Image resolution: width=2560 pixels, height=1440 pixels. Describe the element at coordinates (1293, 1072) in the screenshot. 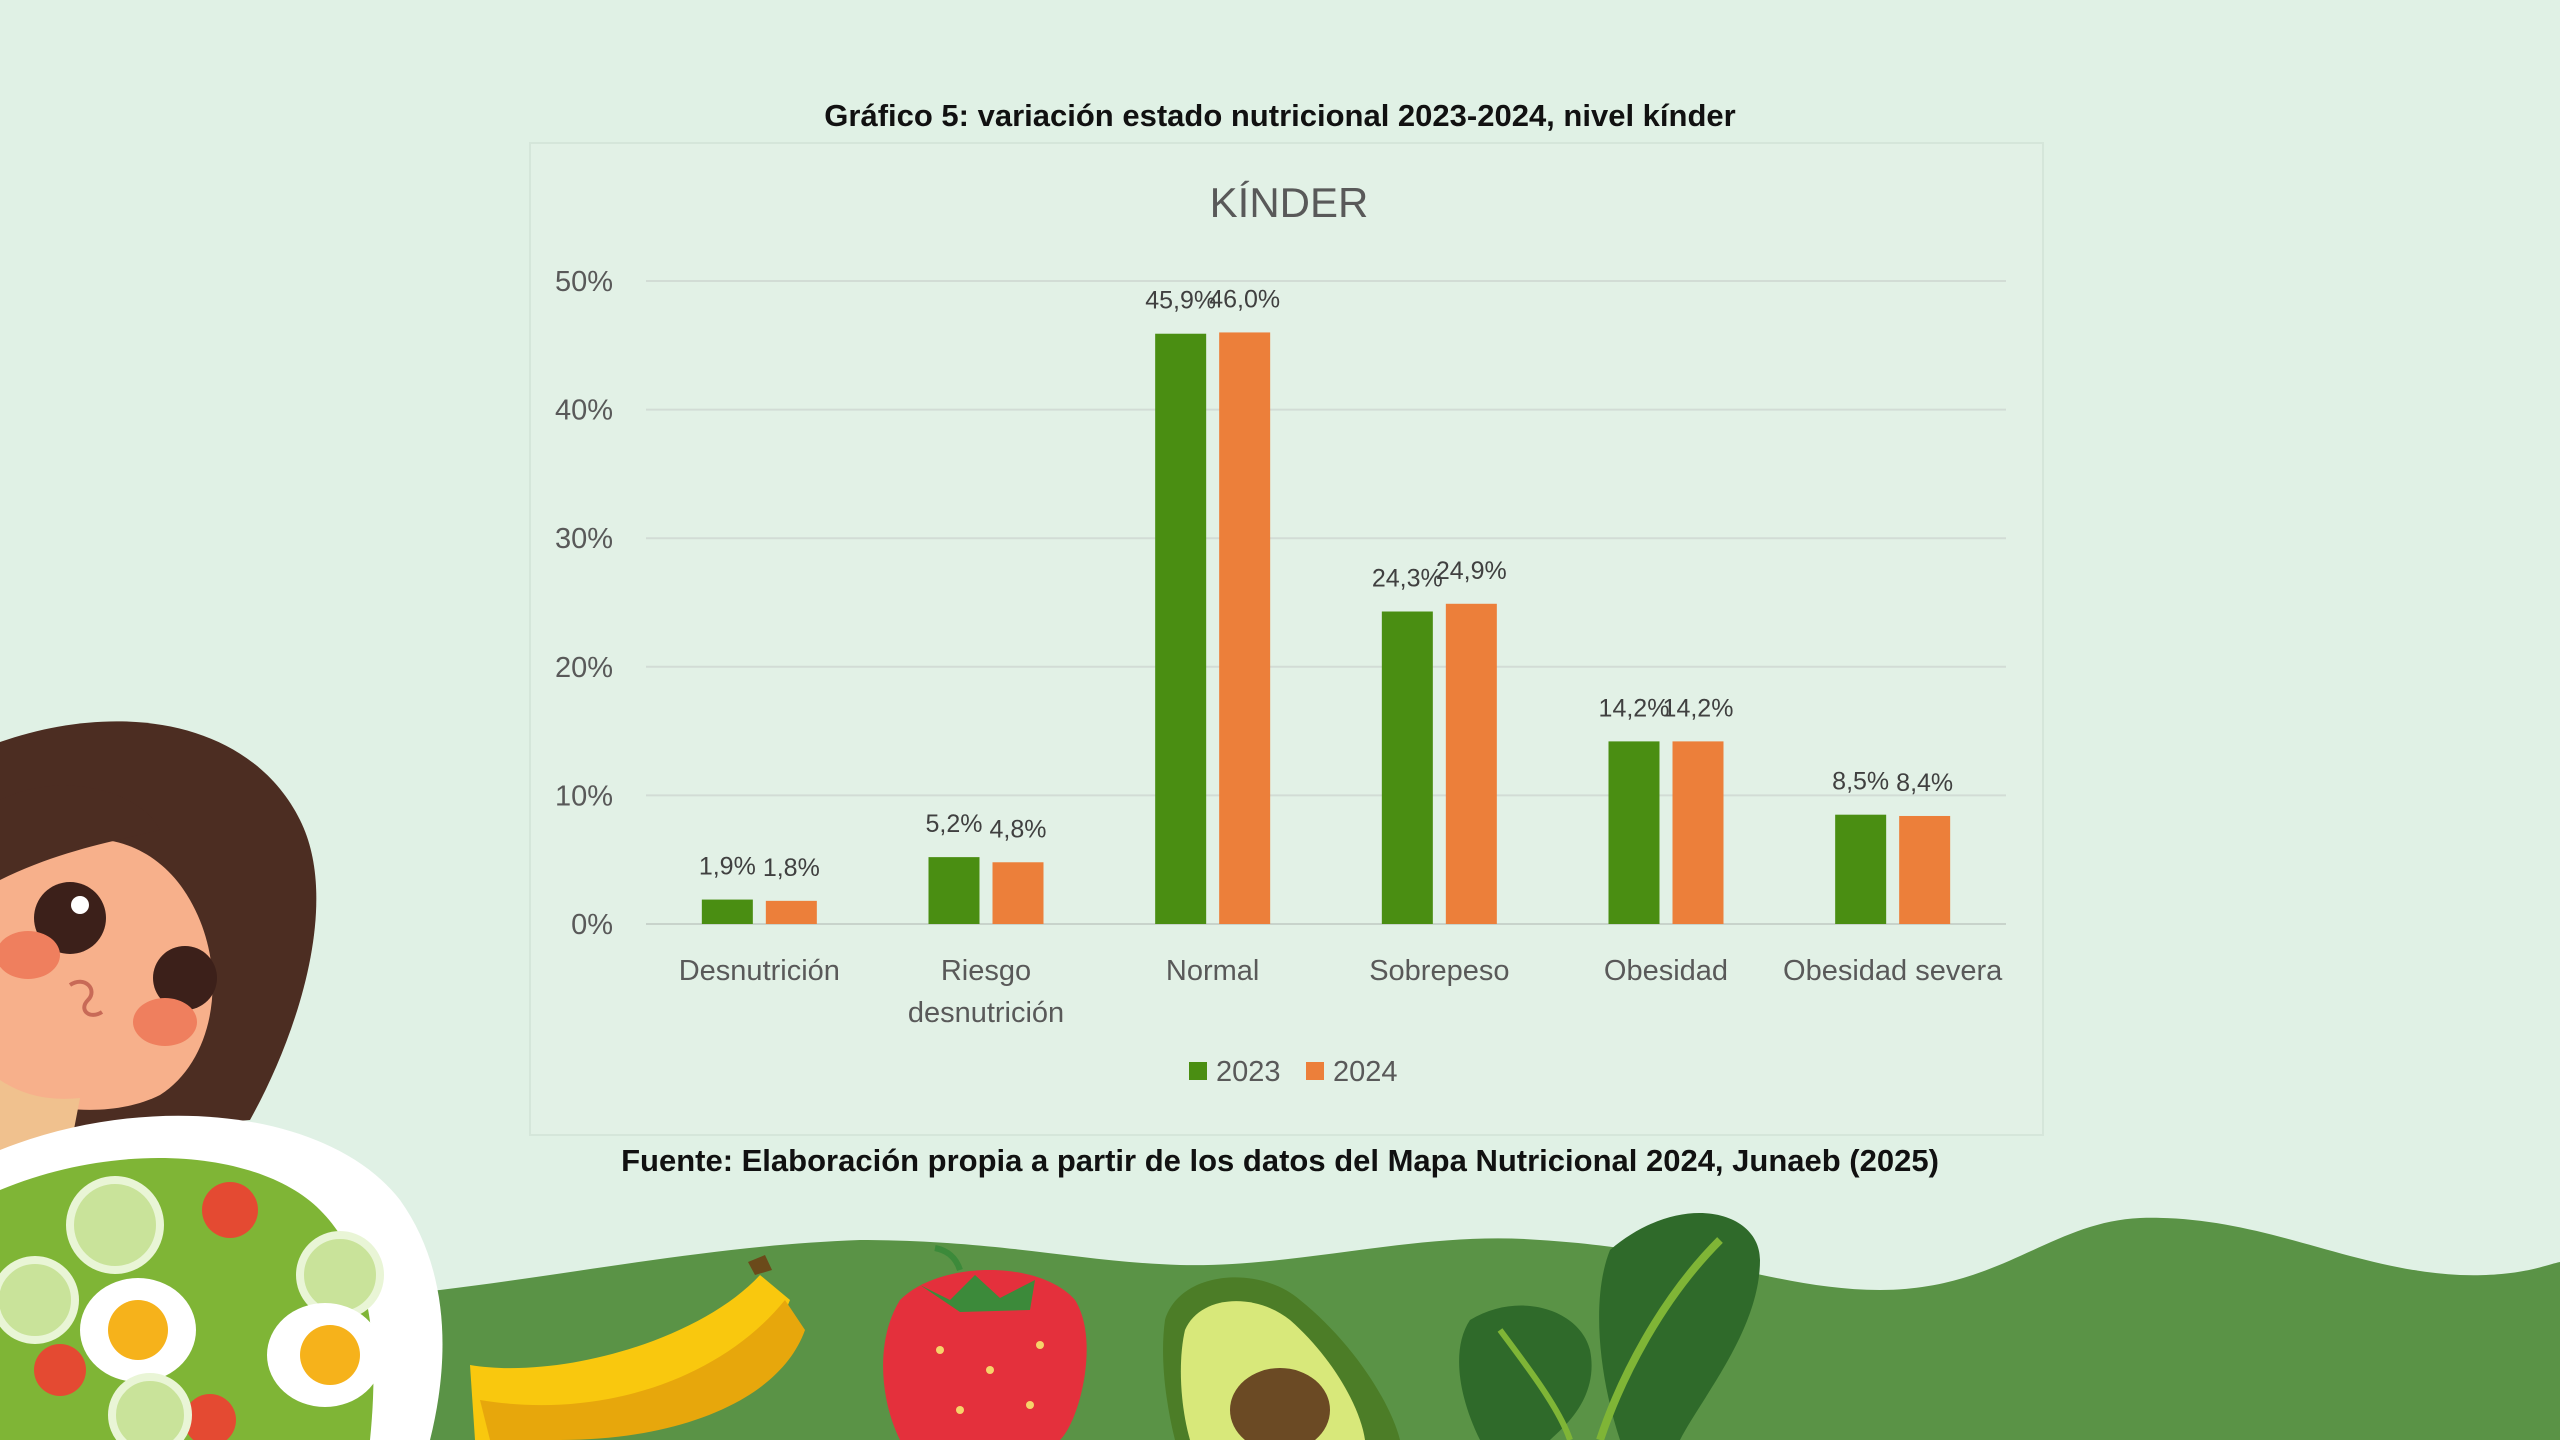

I see `legend: 2023 2024` at that location.